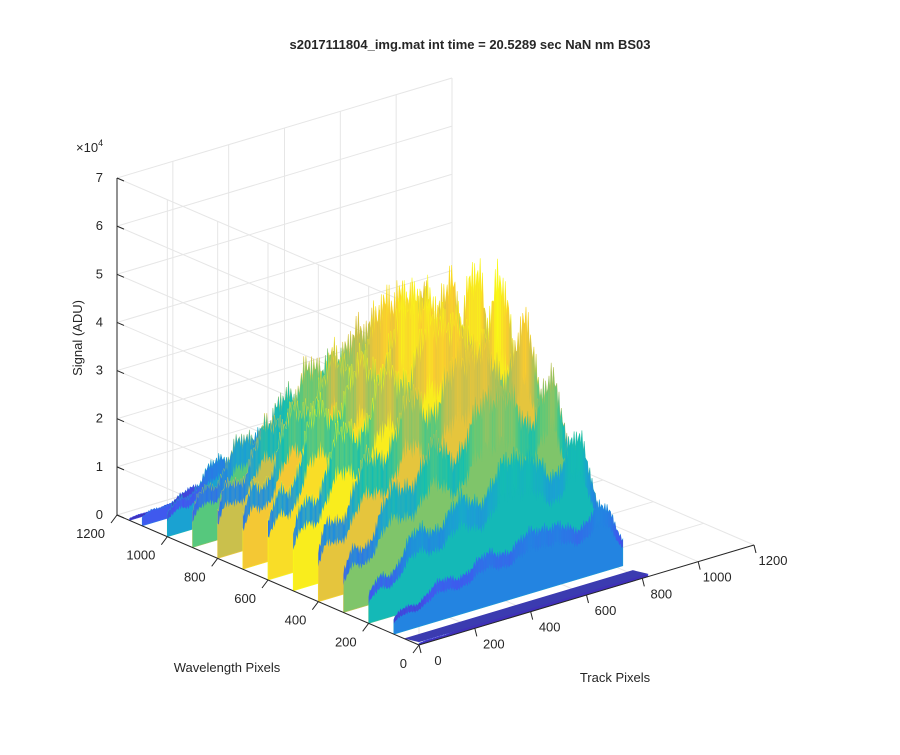 The image size is (900, 755). I want to click on y-tick-label: 600, so click(245, 598).